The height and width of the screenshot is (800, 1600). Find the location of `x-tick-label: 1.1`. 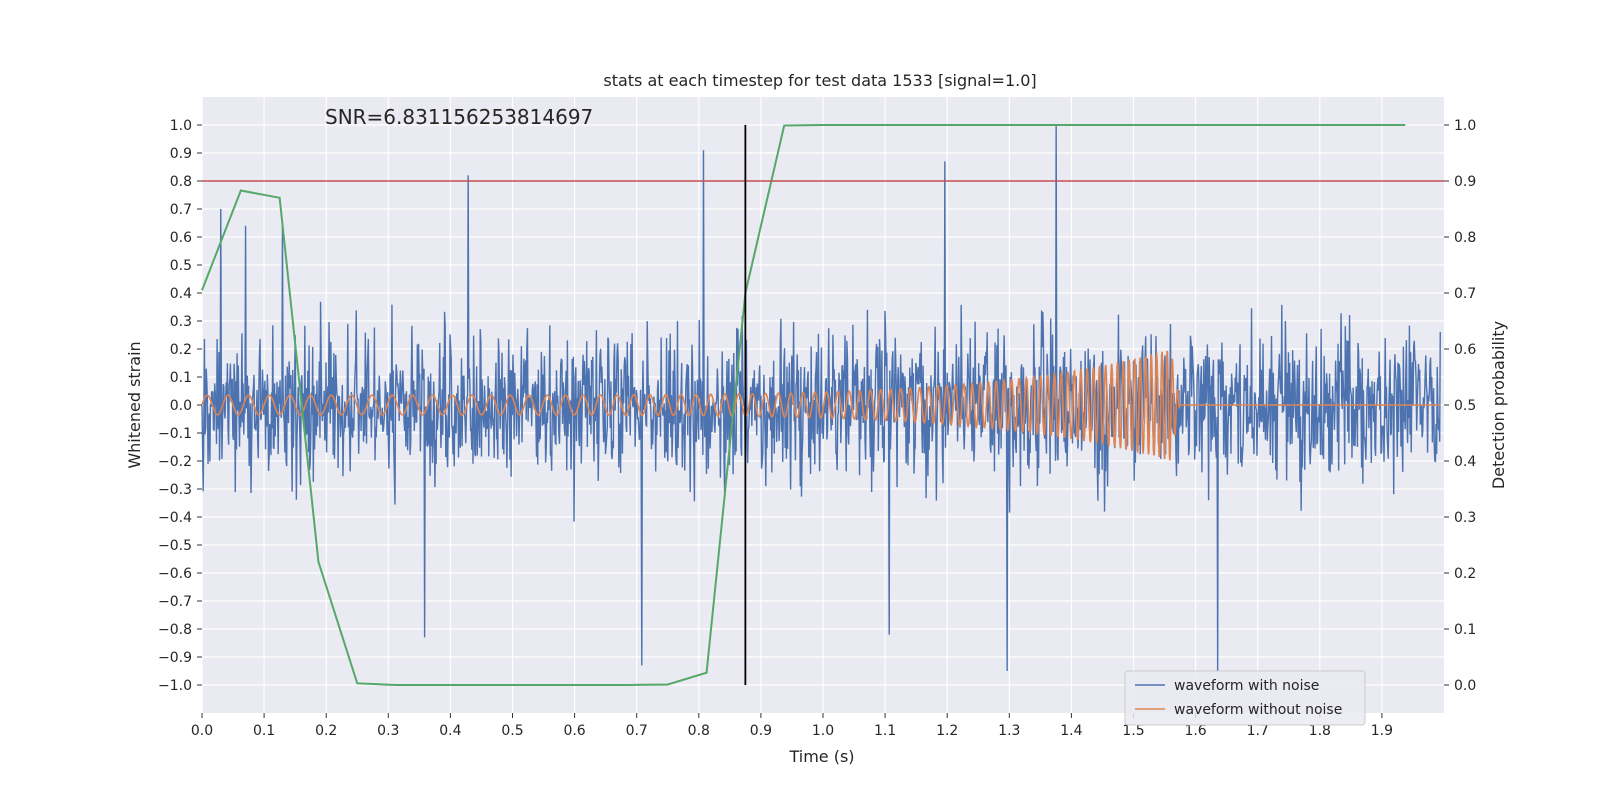

x-tick-label: 1.1 is located at coordinates (885, 731).